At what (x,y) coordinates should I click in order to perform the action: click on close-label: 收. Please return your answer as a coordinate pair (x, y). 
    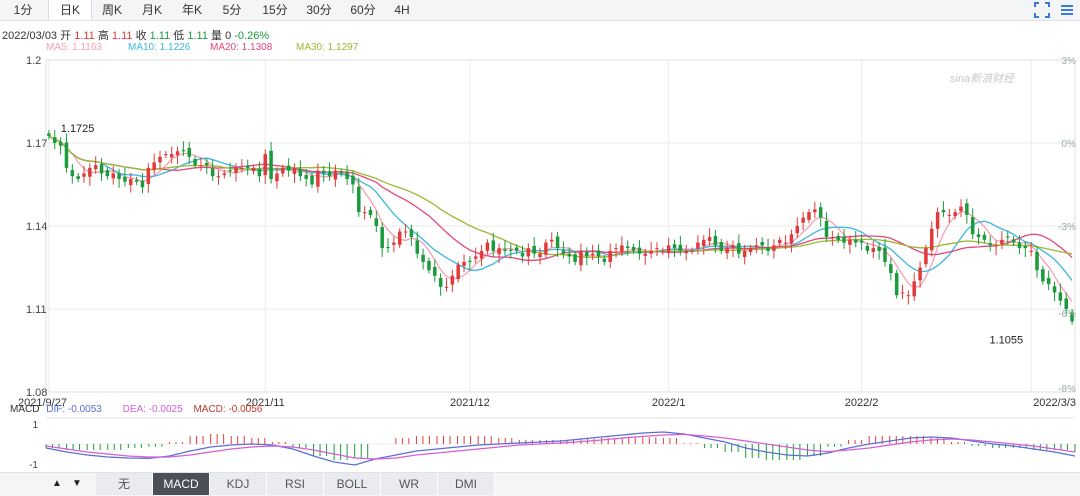
    Looking at the image, I should click on (141, 36).